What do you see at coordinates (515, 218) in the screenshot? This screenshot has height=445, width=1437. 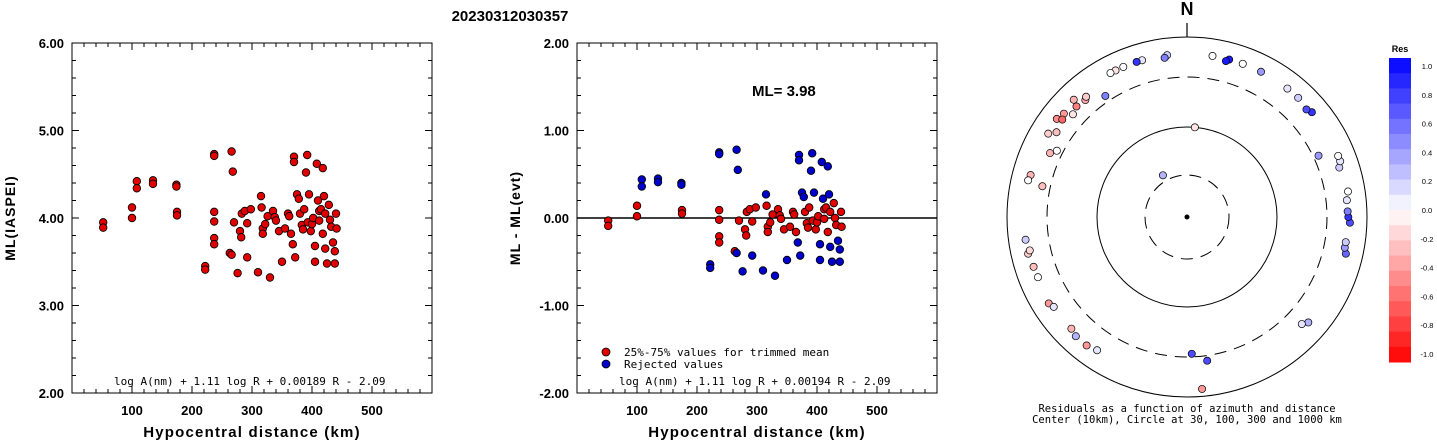 I see `y-axis-label: ML - ML(evt)` at bounding box center [515, 218].